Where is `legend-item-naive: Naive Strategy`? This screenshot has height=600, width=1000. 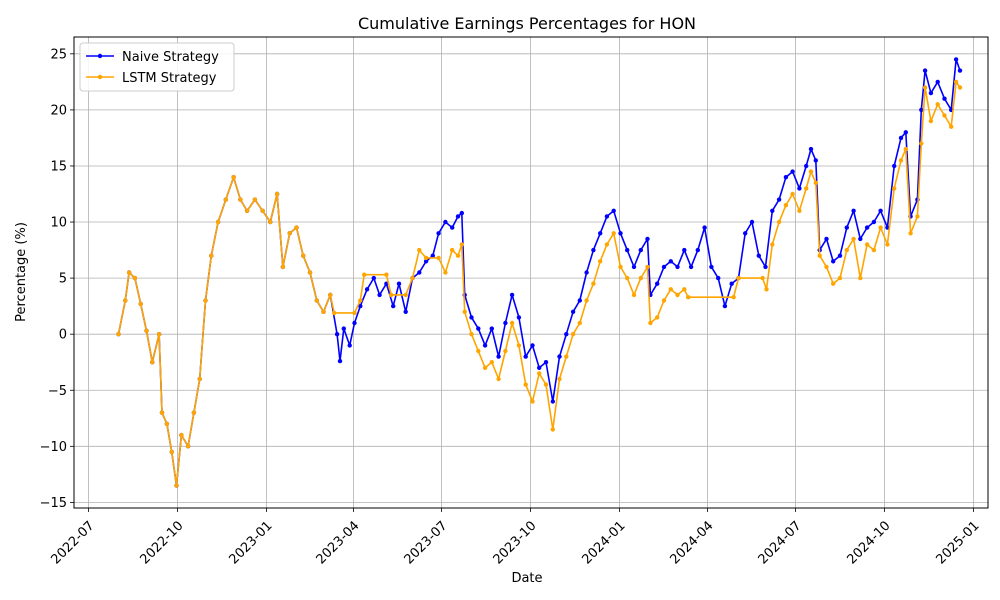 legend-item-naive: Naive Strategy is located at coordinates (152, 57).